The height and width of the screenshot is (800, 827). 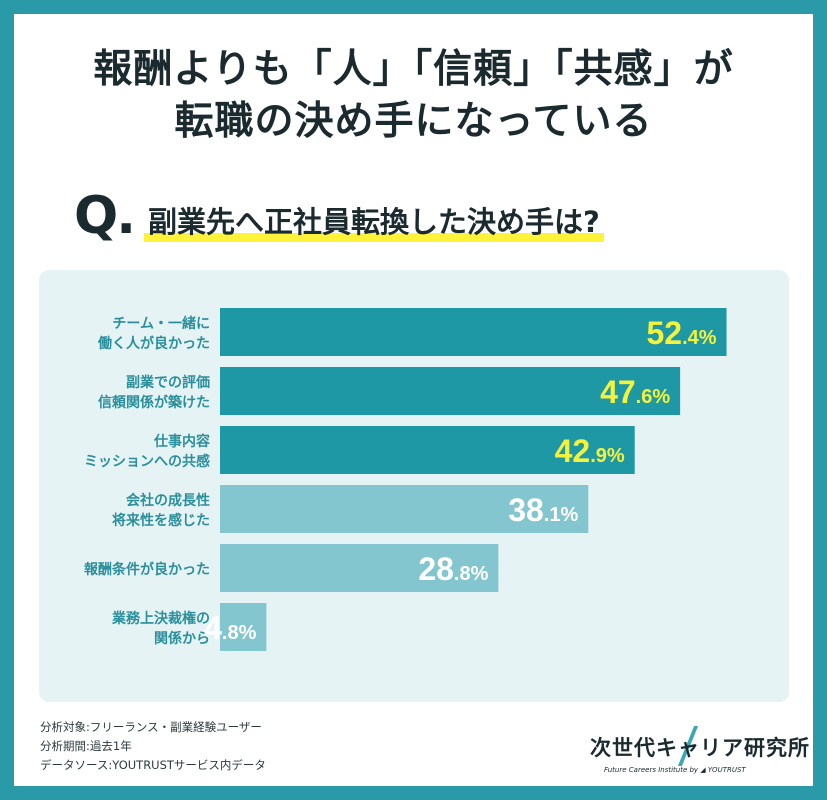 What do you see at coordinates (413, 121) in the screenshot?
I see `headline-line-2: 転職の決め手になっている` at bounding box center [413, 121].